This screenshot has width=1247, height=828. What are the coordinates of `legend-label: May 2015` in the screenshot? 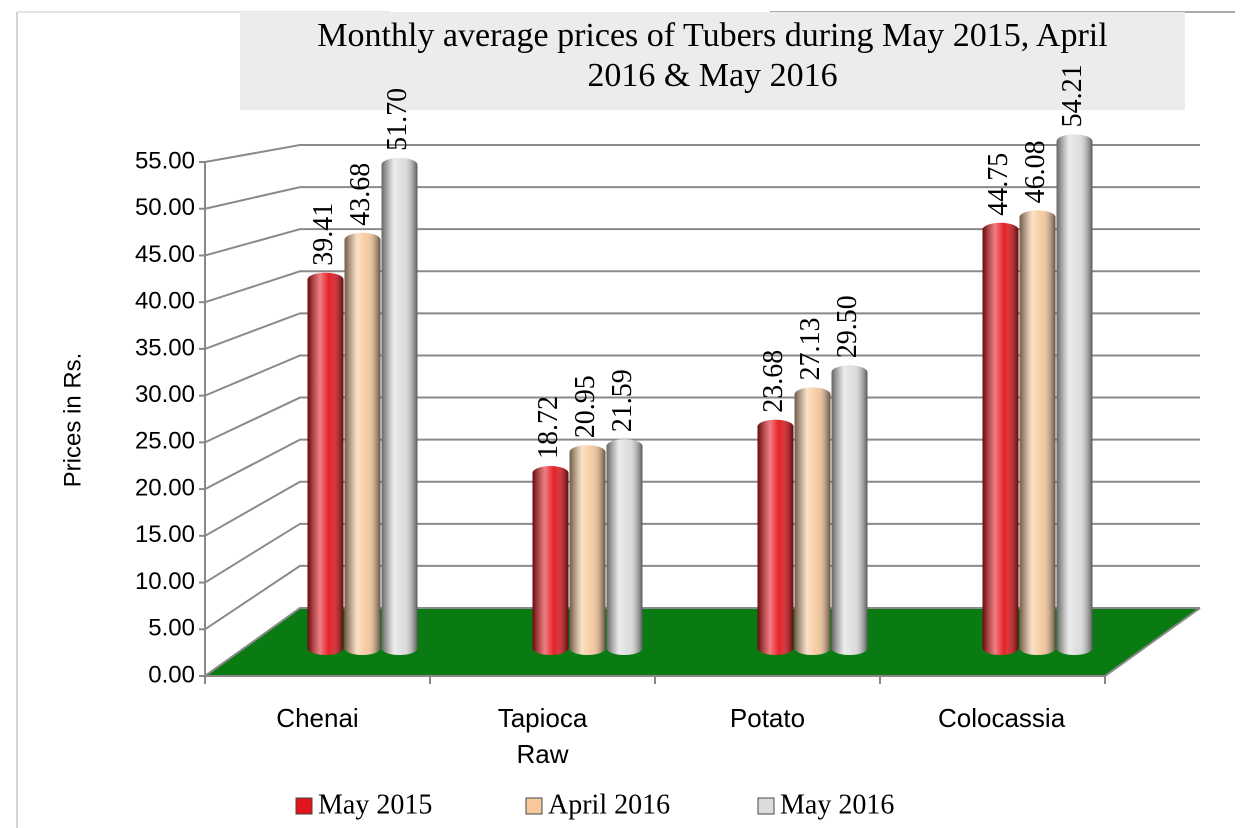 It's located at (375, 804).